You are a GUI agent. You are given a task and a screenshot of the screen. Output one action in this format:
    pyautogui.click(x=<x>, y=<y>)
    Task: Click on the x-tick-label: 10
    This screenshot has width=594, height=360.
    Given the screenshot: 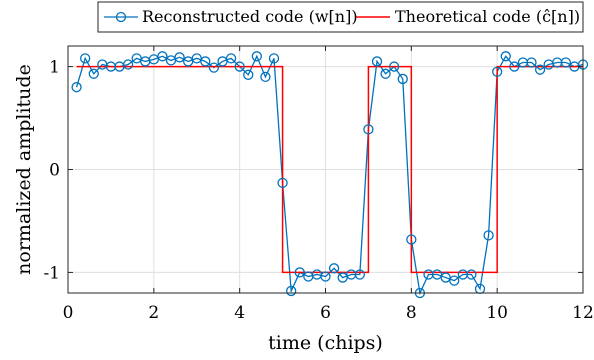 What is the action you would take?
    pyautogui.click(x=497, y=313)
    